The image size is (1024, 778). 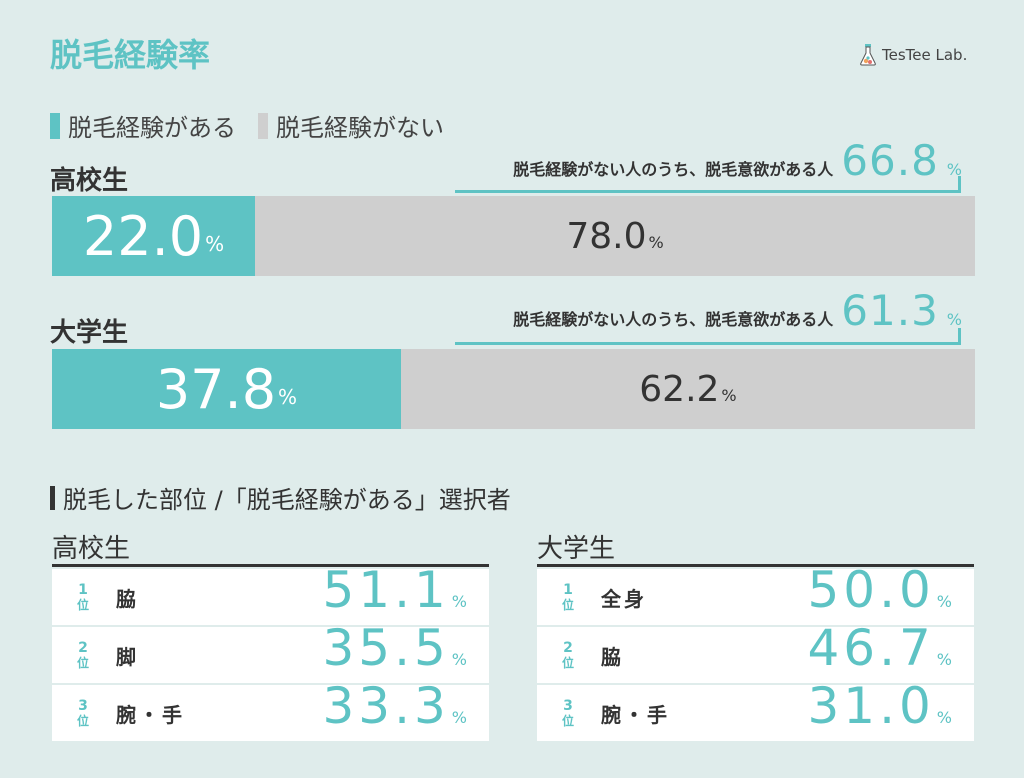 I want to click on bar-value-label: 78.0, so click(x=606, y=236).